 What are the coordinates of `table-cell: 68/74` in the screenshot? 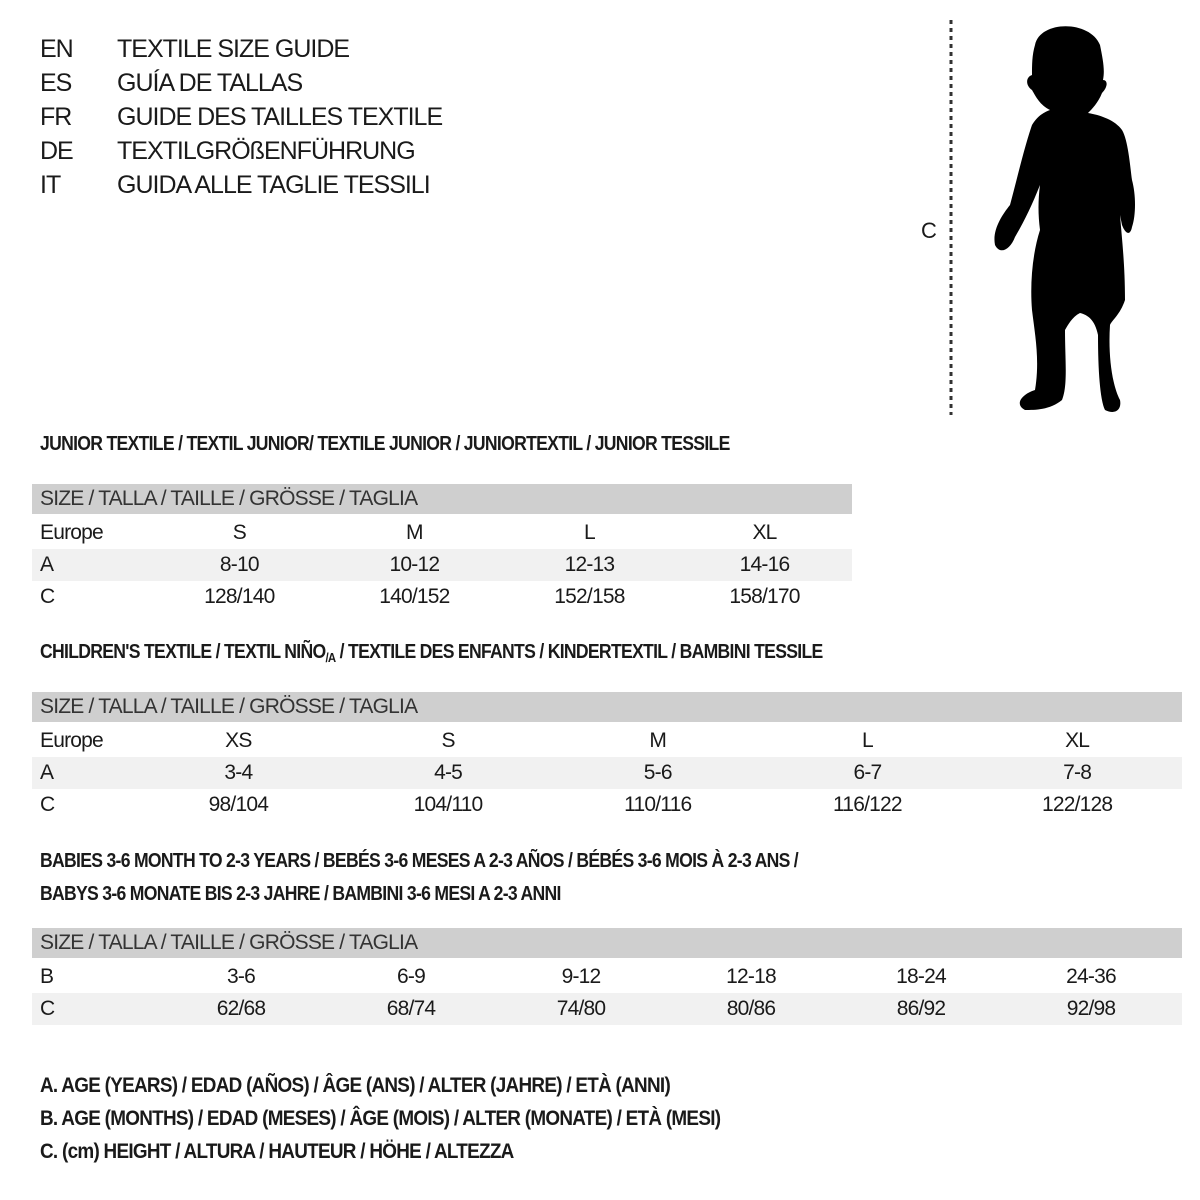 It's located at (411, 1008).